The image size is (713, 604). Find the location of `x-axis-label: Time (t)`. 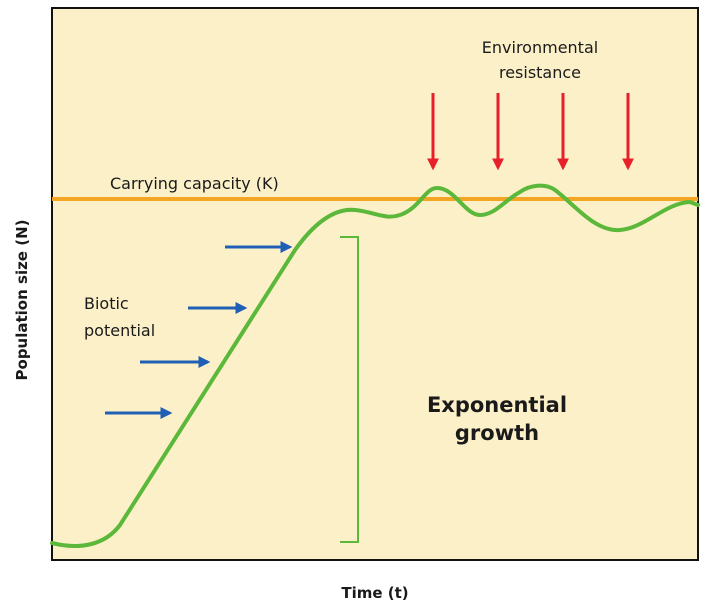

x-axis-label: Time (t) is located at coordinates (374, 593).